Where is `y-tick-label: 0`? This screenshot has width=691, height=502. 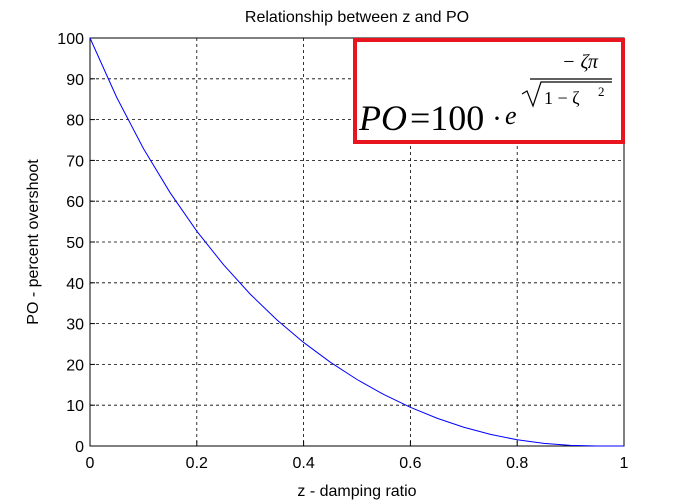 y-tick-label: 0 is located at coordinates (79, 447).